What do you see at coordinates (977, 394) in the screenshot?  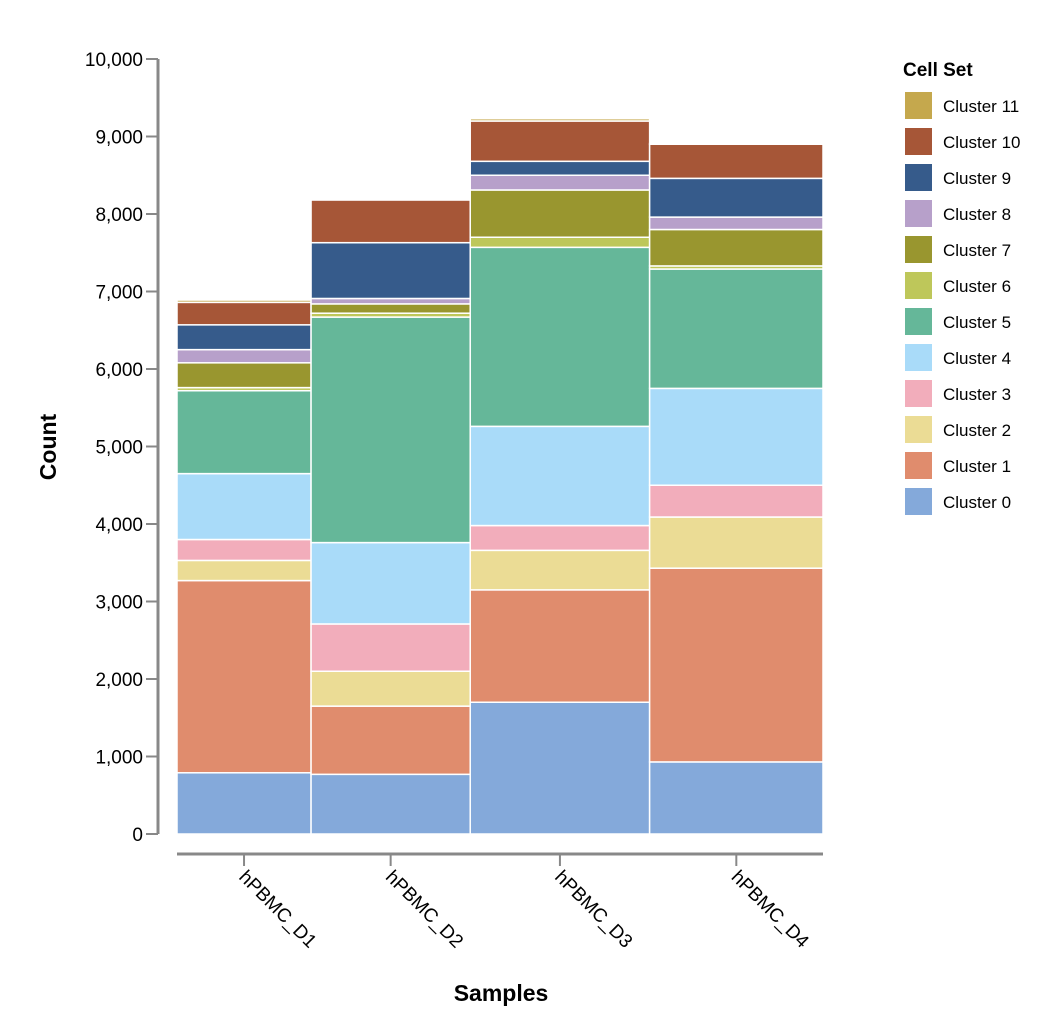 I see `legend-label: Cluster 3` at bounding box center [977, 394].